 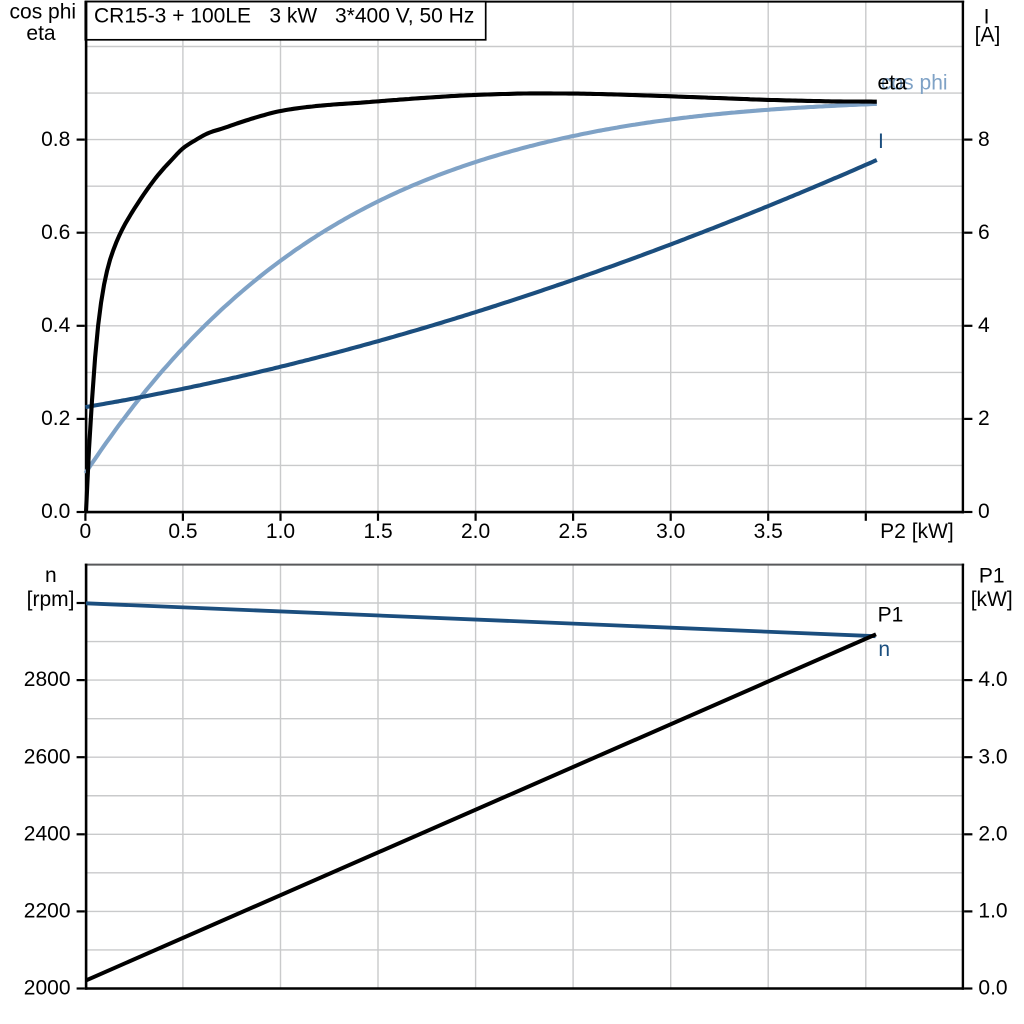 I want to click on svg-text: 3.5, so click(x=768, y=531).